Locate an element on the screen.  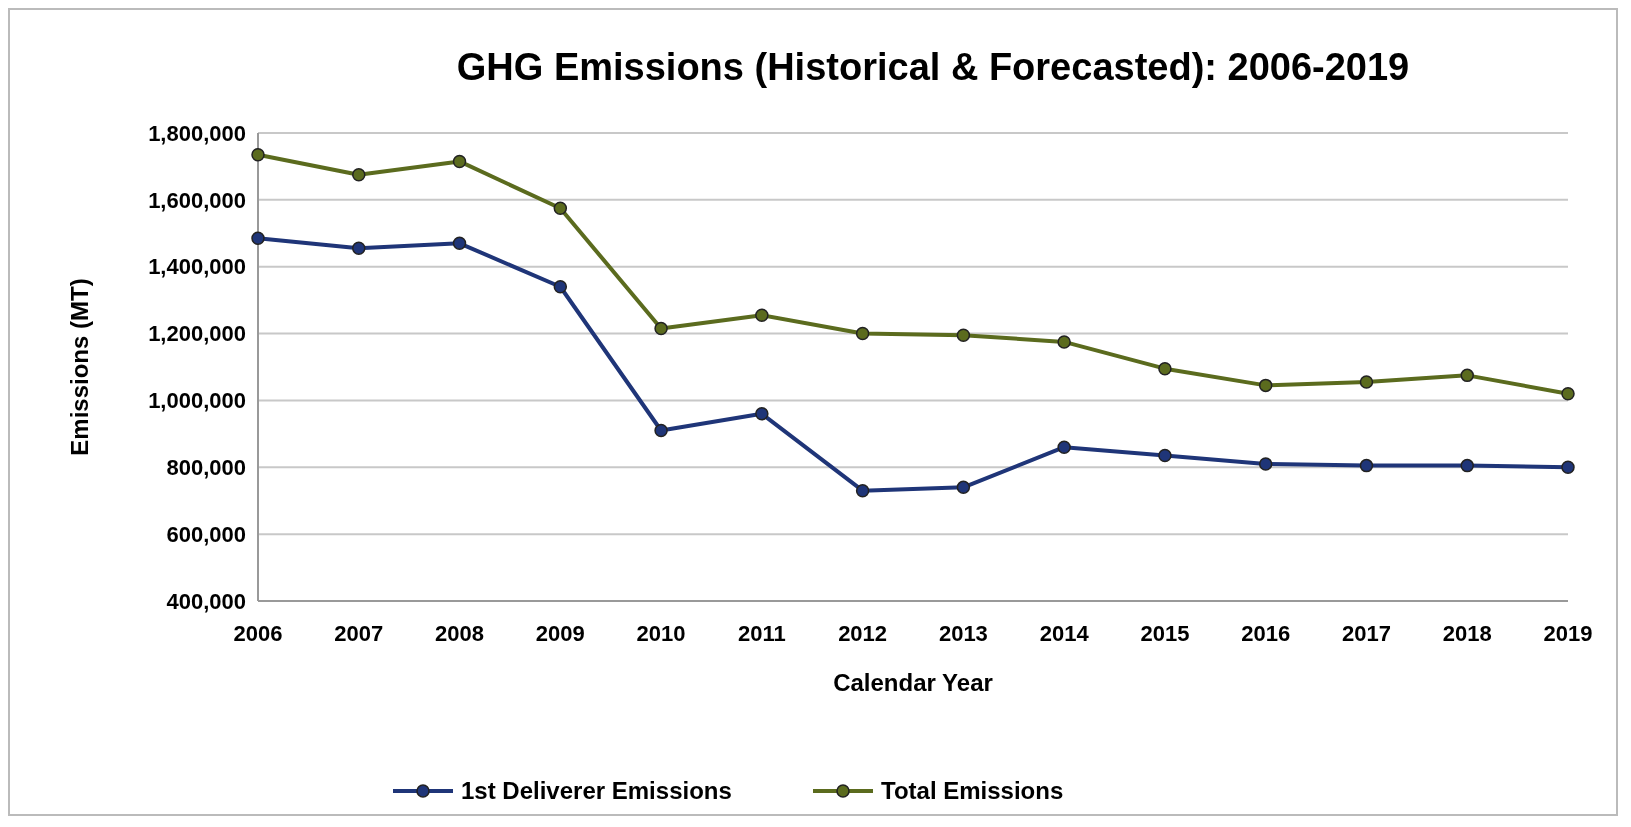
y-tick-label: 1,000,000 is located at coordinates (197, 401).